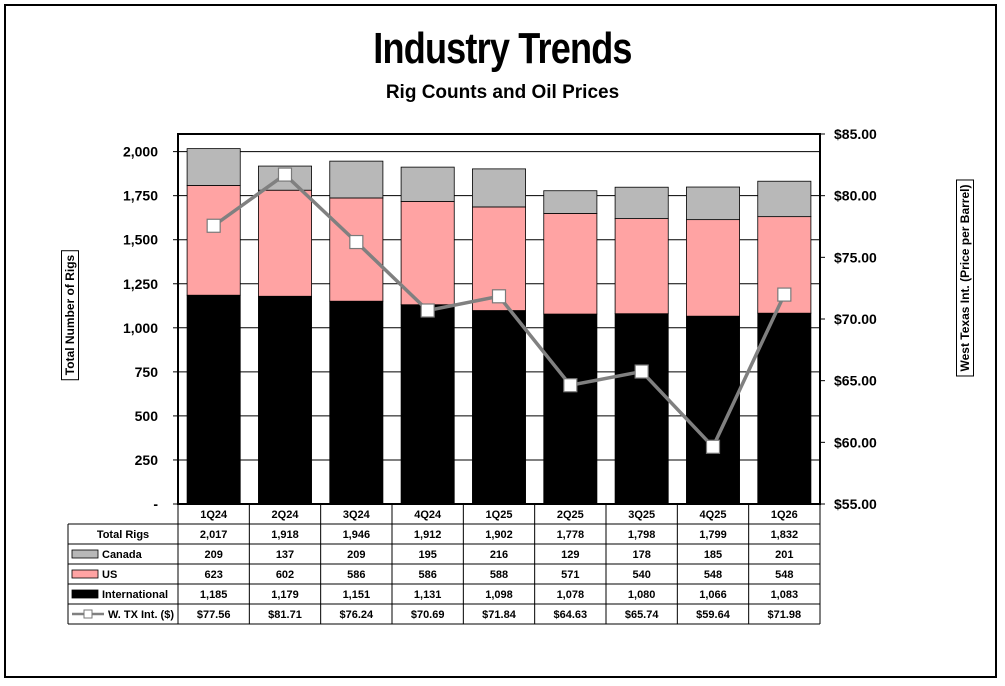 This screenshot has width=1005, height=686. I want to click on table-row-label: International, so click(135, 595).